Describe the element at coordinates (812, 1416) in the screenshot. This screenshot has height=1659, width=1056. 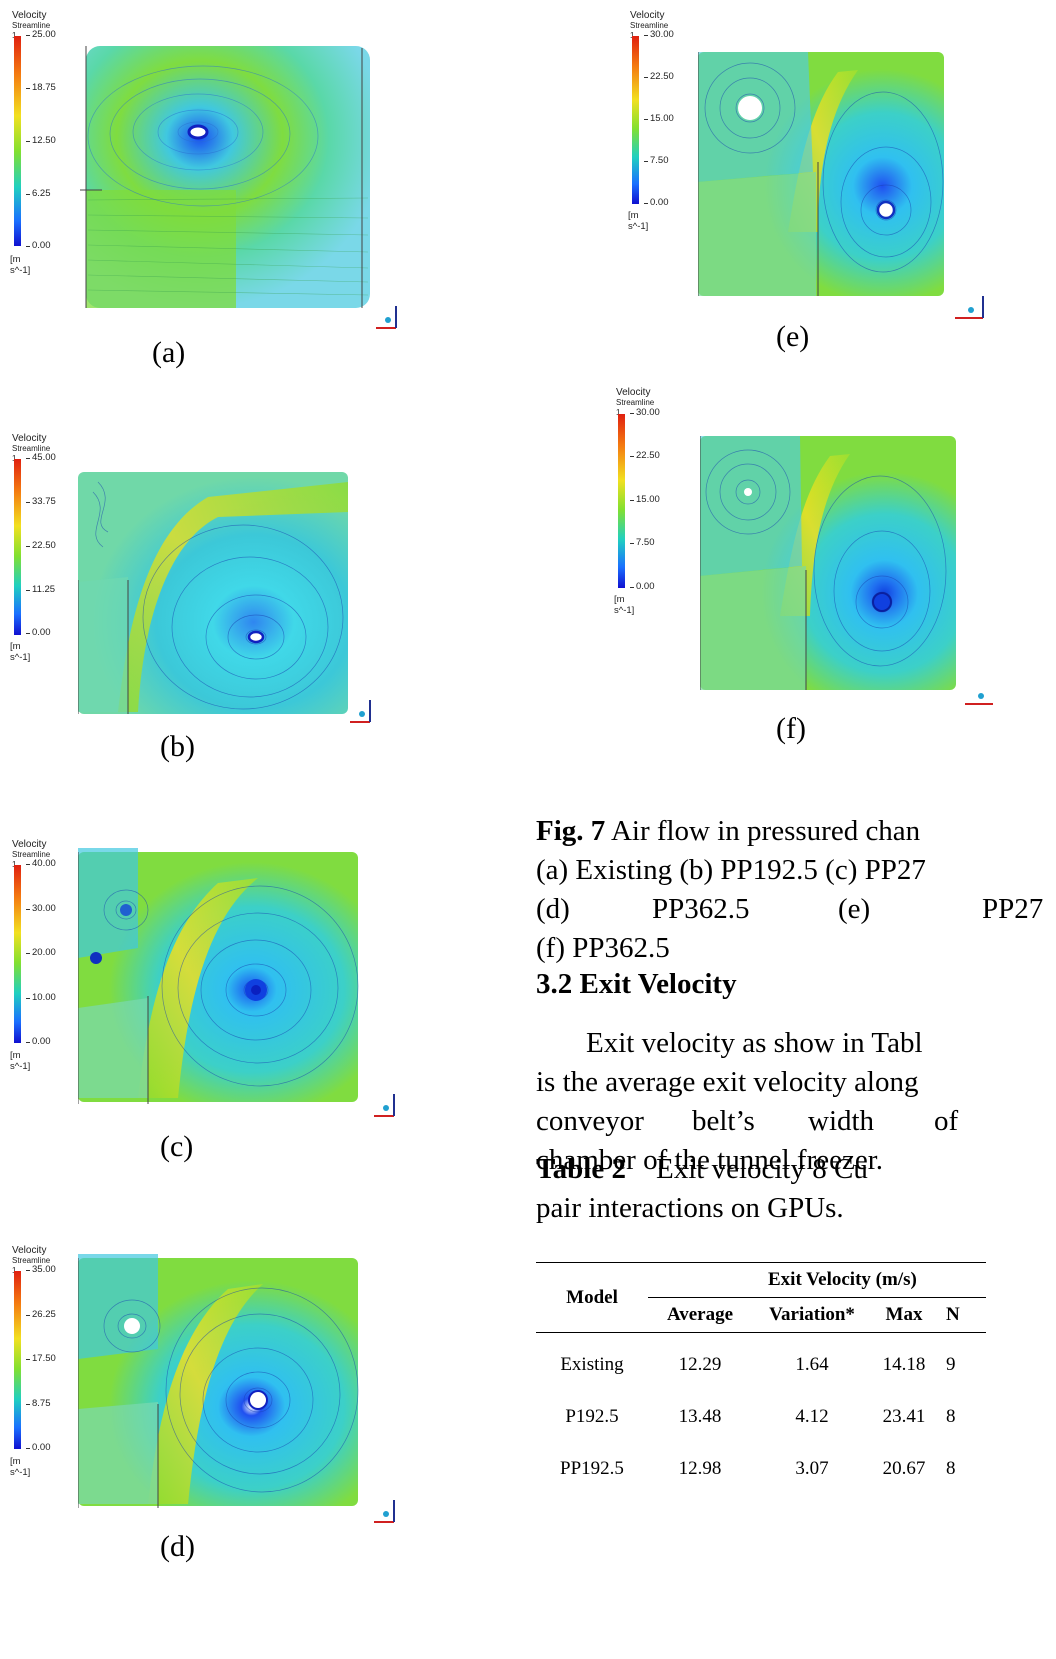
I see `table-cell: 4.12` at that location.